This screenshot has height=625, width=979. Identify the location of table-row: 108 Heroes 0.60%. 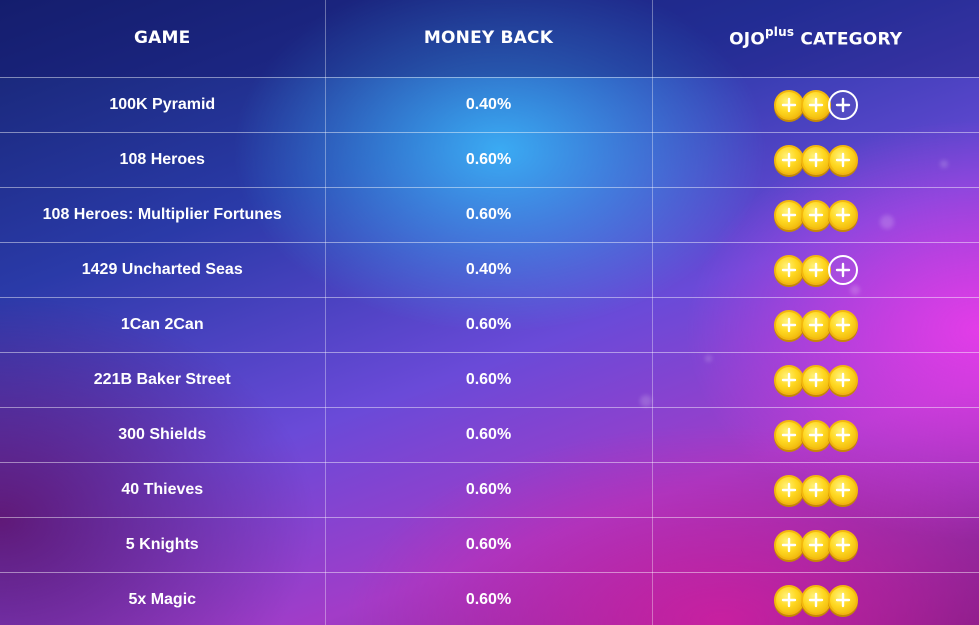
(489, 160).